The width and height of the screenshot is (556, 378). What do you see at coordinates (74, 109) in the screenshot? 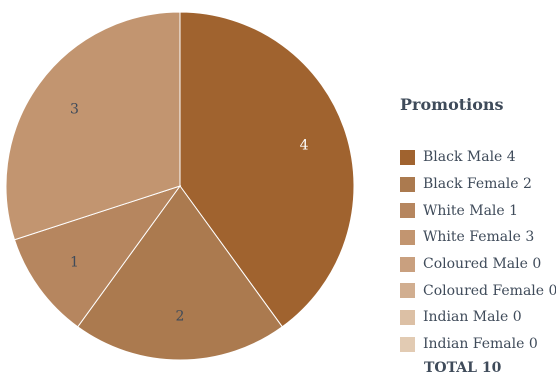
I see `slice-label-white-female: 3` at bounding box center [74, 109].